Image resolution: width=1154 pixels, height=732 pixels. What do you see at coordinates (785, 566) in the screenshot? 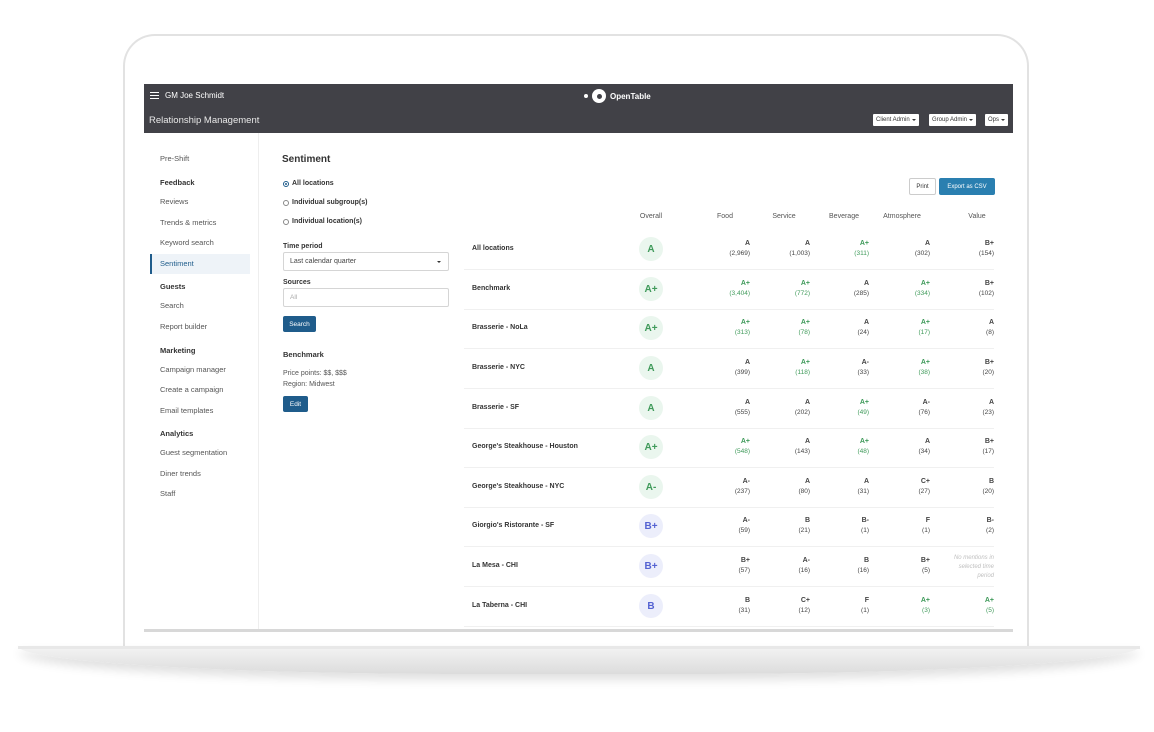
I see `grade-cell: A- (16)` at bounding box center [785, 566].